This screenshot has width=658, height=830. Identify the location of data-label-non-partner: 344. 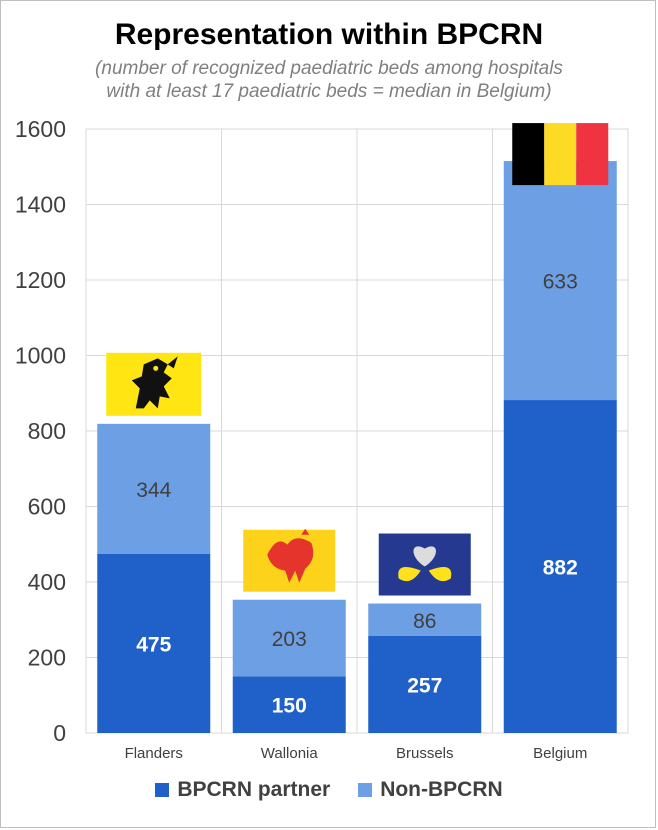
(153, 490).